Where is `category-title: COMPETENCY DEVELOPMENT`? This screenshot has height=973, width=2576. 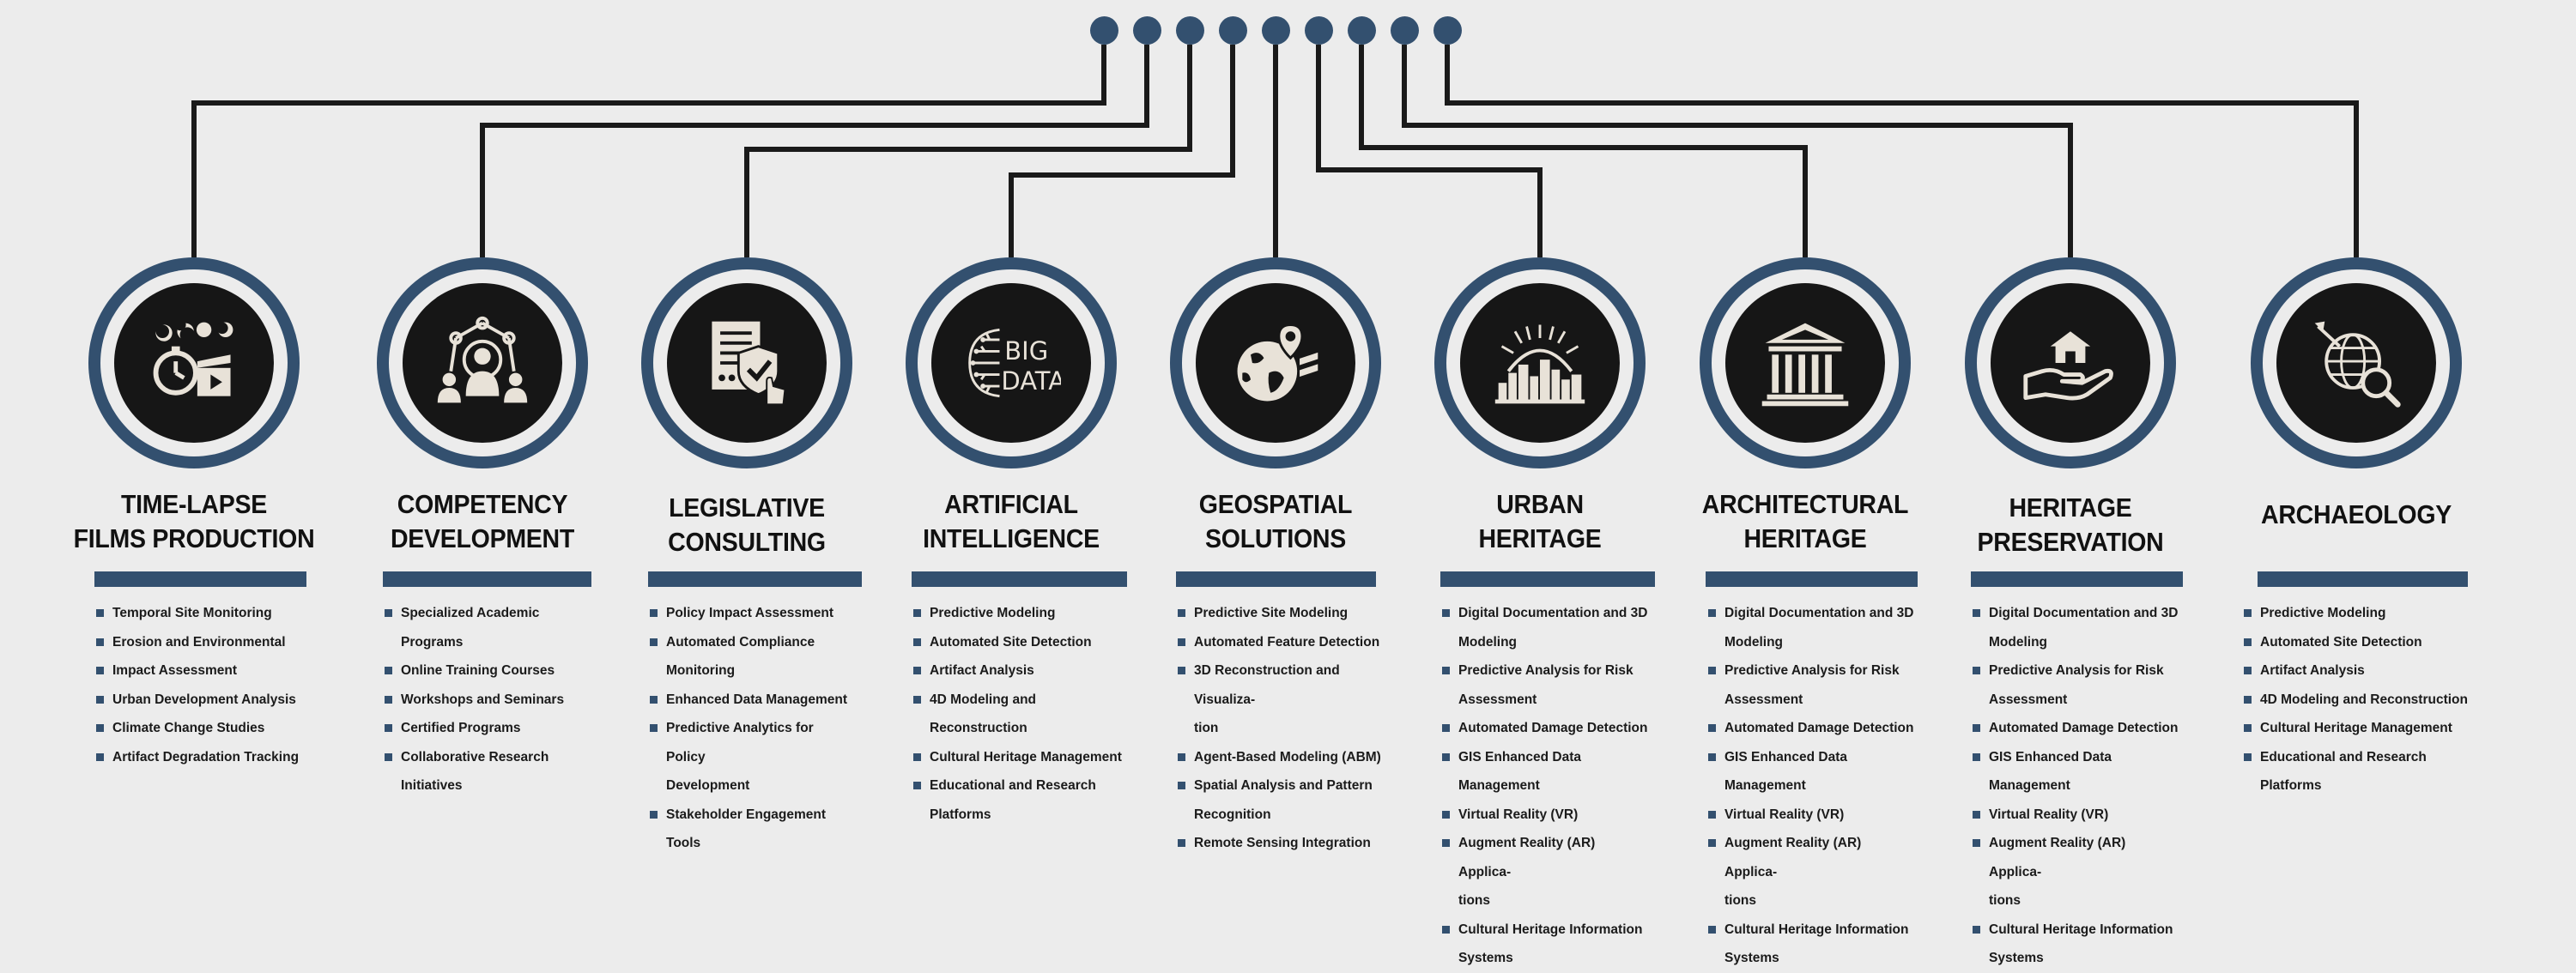 category-title: COMPETENCY DEVELOPMENT is located at coordinates (482, 521).